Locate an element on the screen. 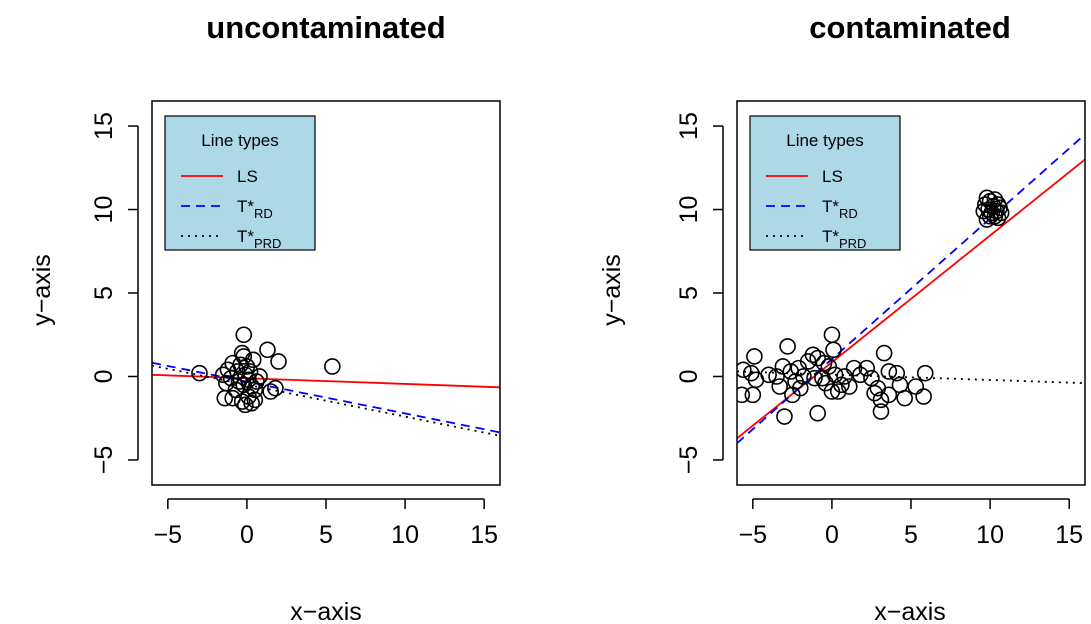  panel-title: uncontaminated is located at coordinates (325, 27).